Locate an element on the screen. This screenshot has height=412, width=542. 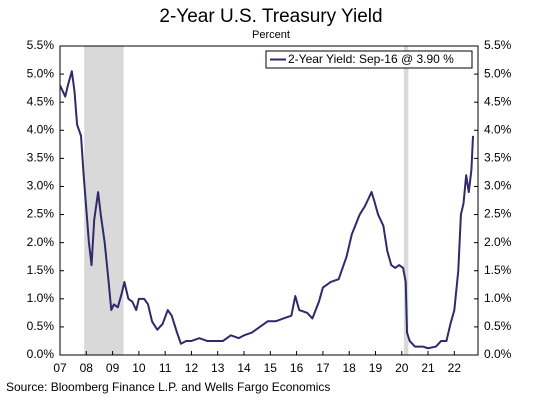
x-tick-label: 10 is located at coordinates (139, 368).